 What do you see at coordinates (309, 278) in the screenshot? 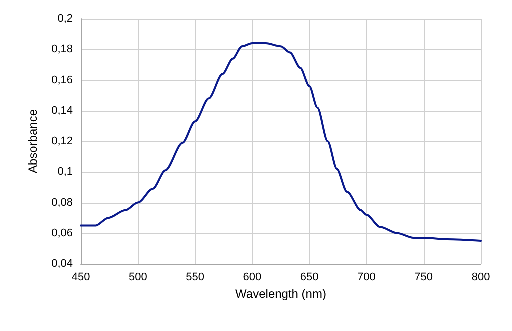
I see `x-tick-label: 650` at bounding box center [309, 278].